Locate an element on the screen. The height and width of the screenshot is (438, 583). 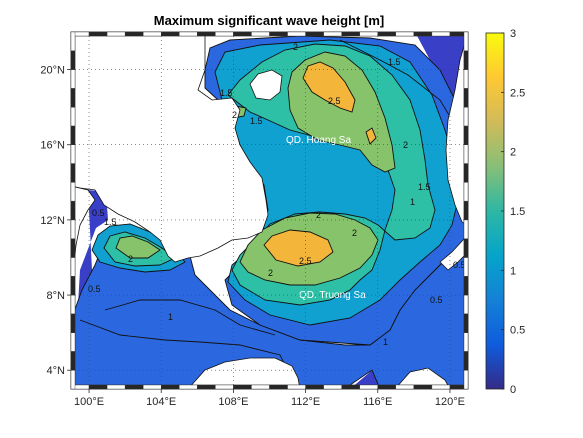
y-tick-label: 20°N is located at coordinates (52, 71).